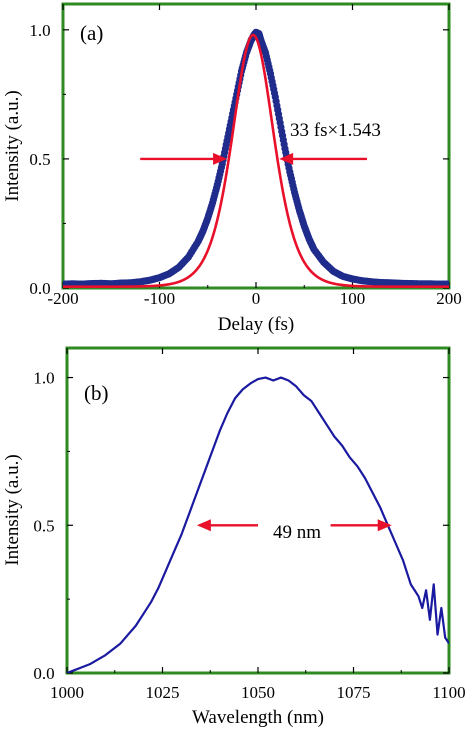 Image resolution: width=474 pixels, height=732 pixels. I want to click on panel-b-annotation-text: 49 nm, so click(297, 532).